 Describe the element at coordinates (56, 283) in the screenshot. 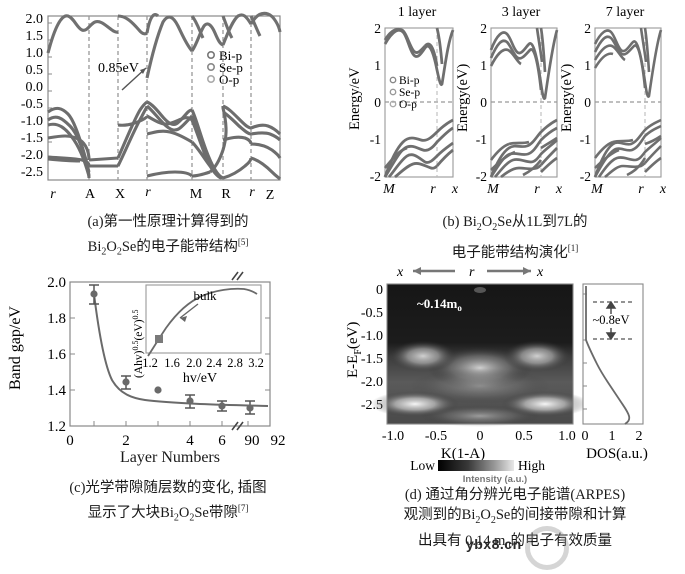

I see `ytick: 2.0` at that location.